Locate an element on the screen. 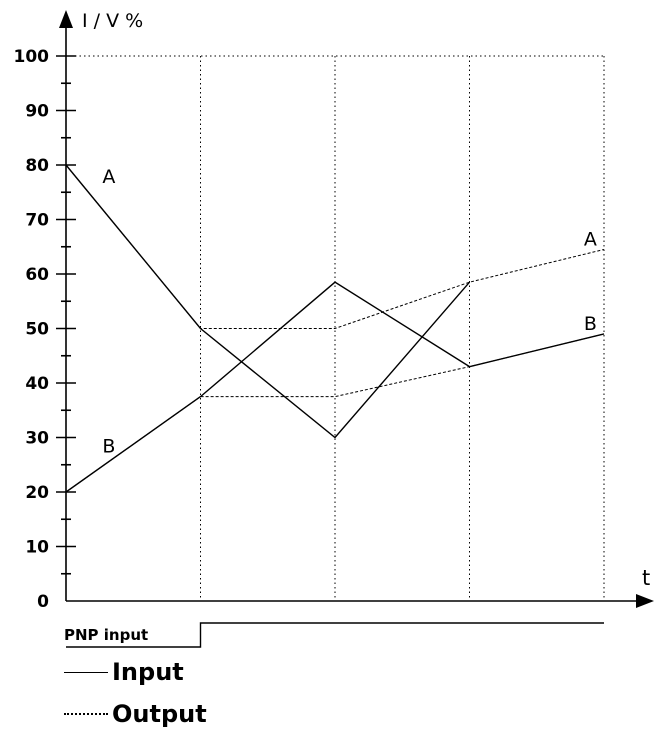 The width and height of the screenshot is (662, 729). y-tick-label: 60 is located at coordinates (37, 275).